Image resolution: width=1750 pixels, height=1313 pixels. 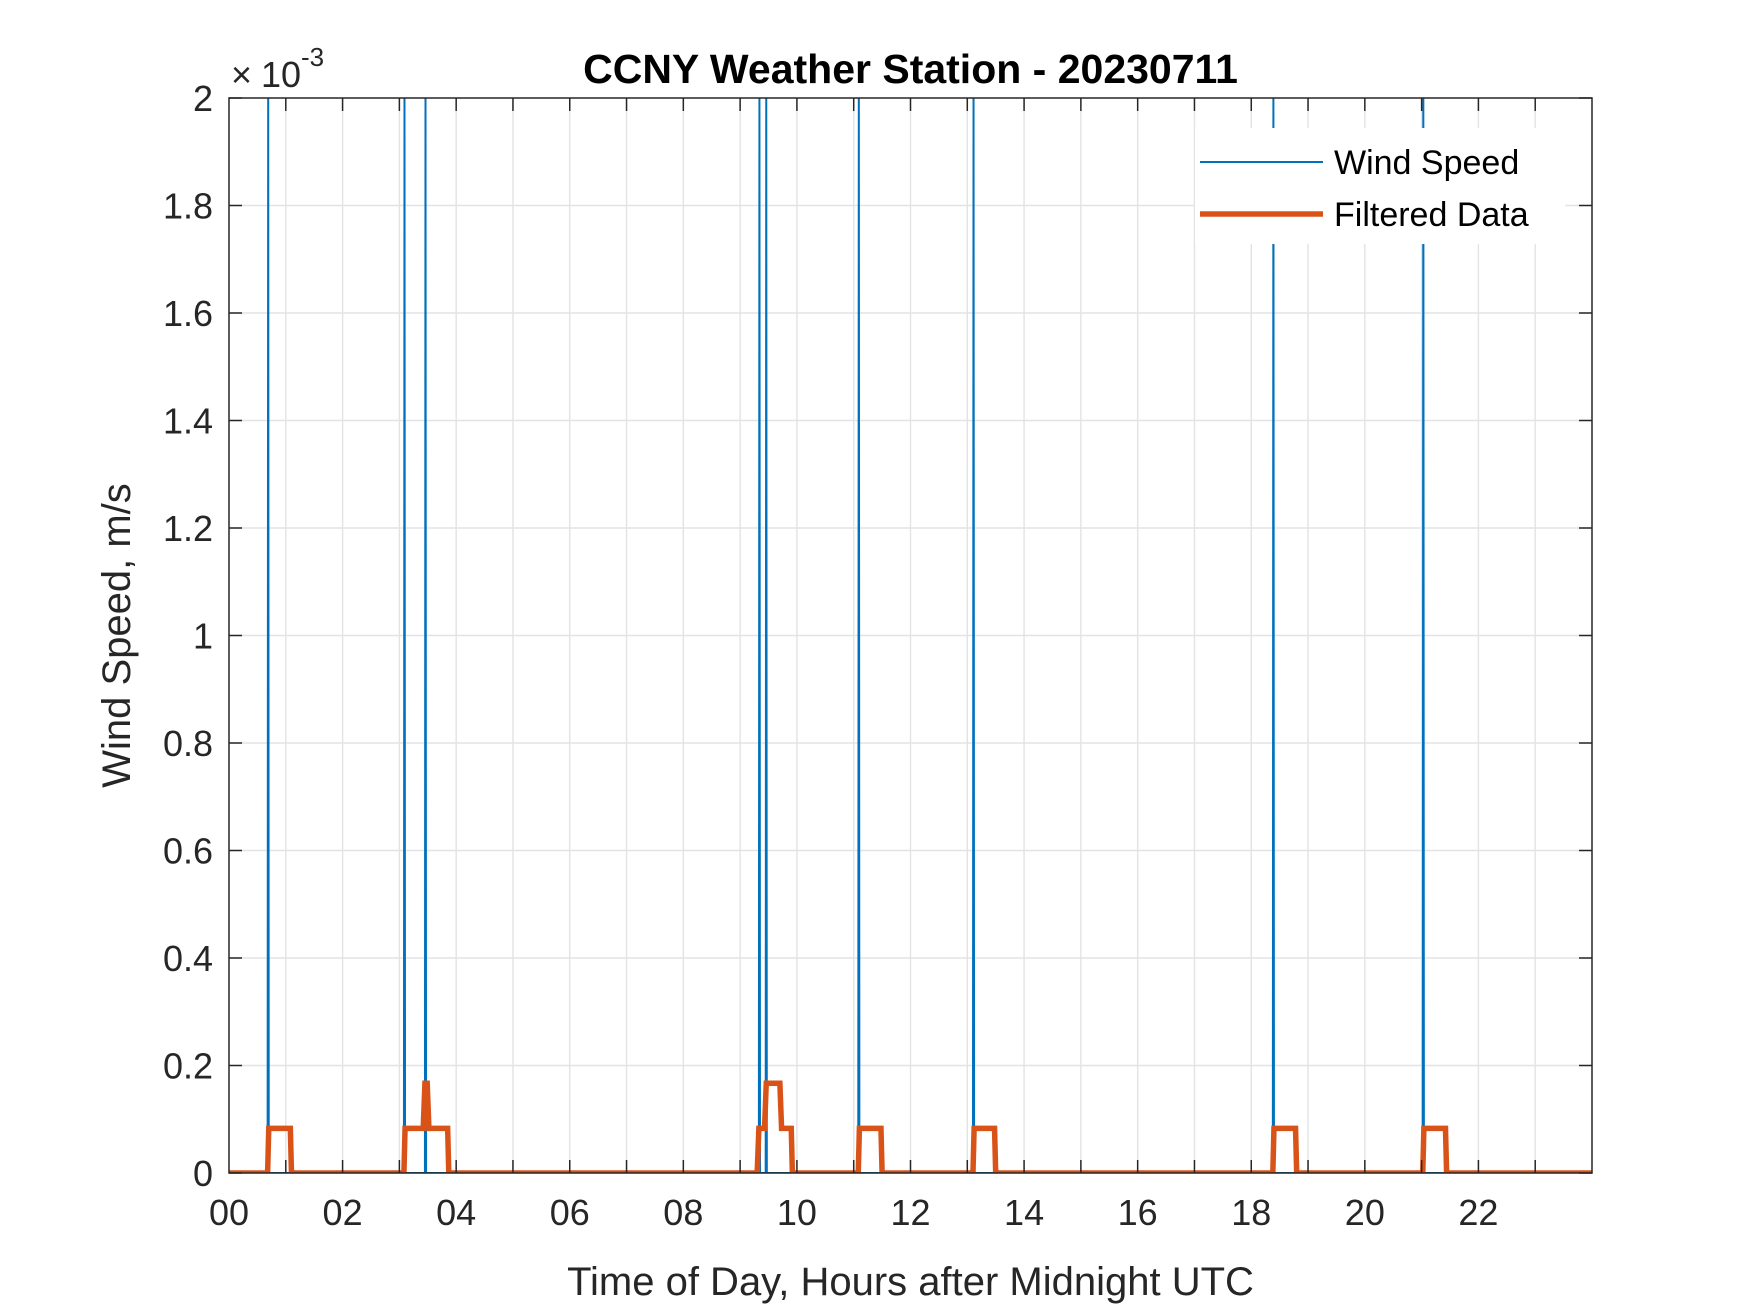 What do you see at coordinates (281, 74) in the screenshot?
I see `exponent-base: 10` at bounding box center [281, 74].